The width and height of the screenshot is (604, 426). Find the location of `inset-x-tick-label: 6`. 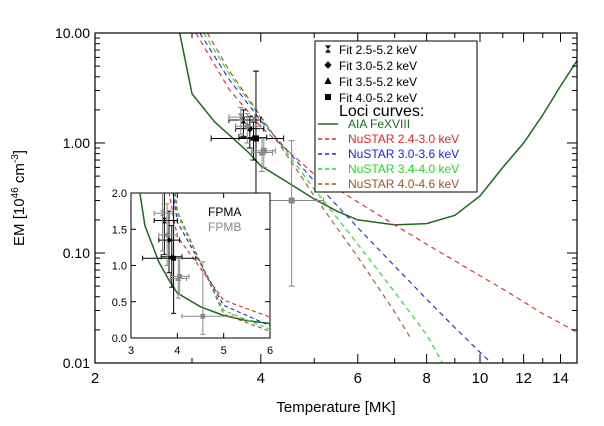

inset-x-tick-label: 6 is located at coordinates (270, 351).